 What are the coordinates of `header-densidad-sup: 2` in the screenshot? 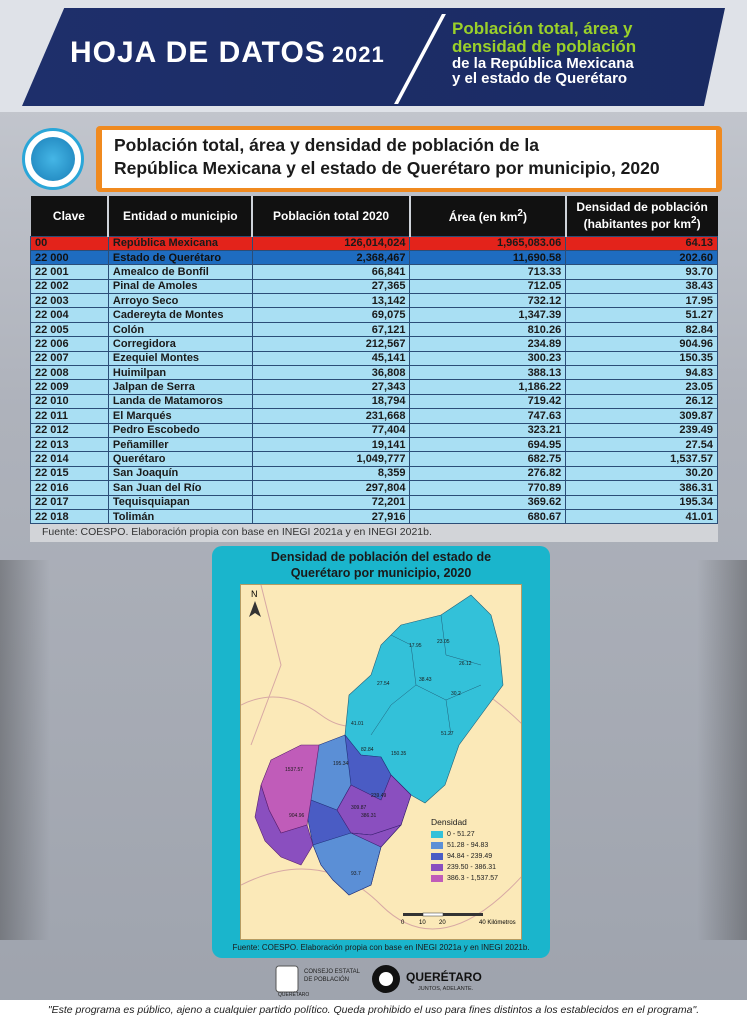 It's located at (694, 220).